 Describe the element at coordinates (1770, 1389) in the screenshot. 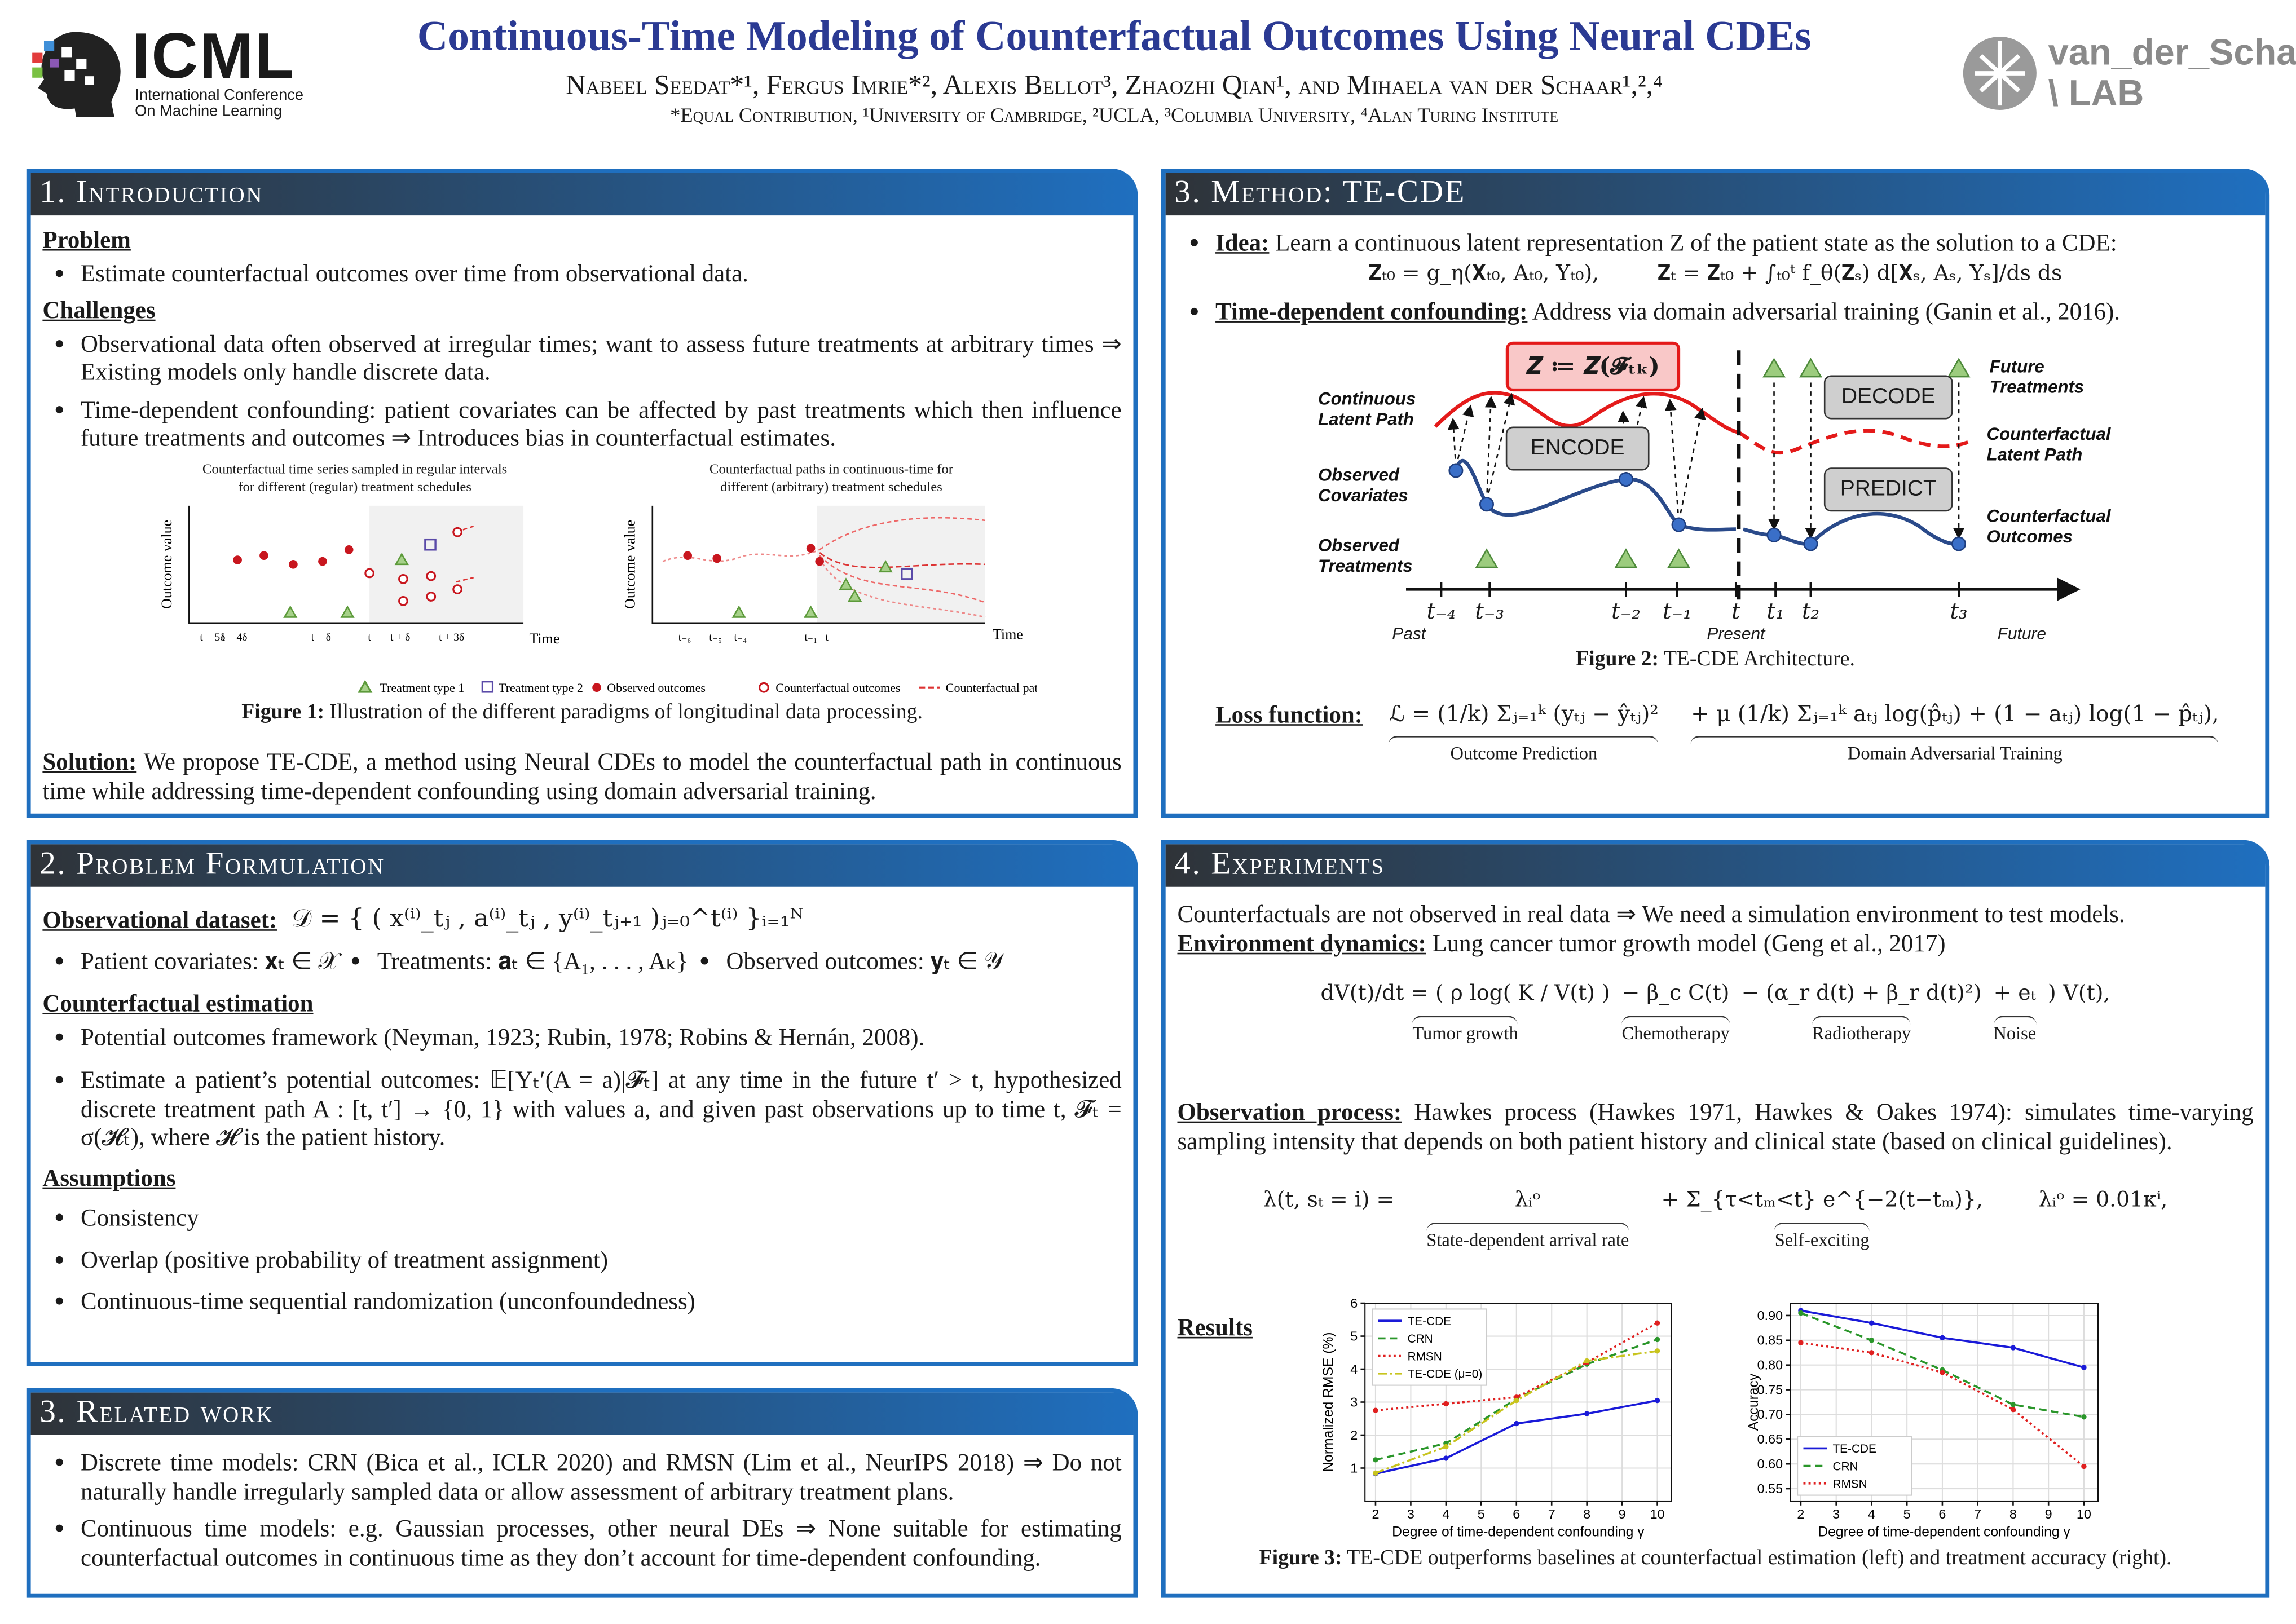

I see `y-tick-label: 0.75` at that location.